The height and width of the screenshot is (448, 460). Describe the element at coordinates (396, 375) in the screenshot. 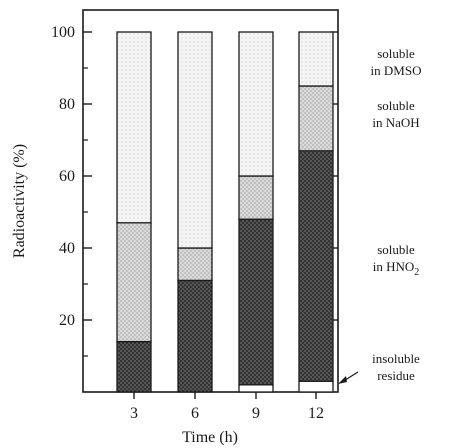

I see `svg-text: residue` at that location.